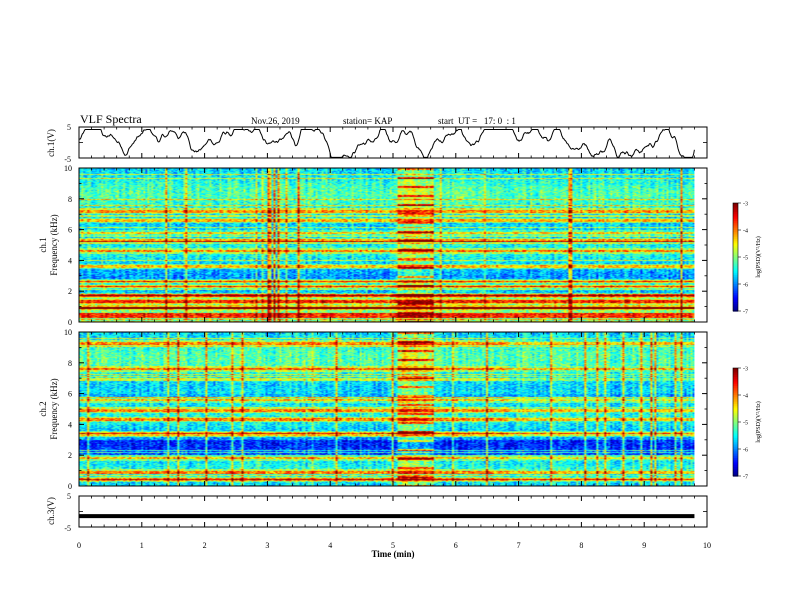  Describe the element at coordinates (70, 199) in the screenshot. I see `y-tick-label: 8` at that location.